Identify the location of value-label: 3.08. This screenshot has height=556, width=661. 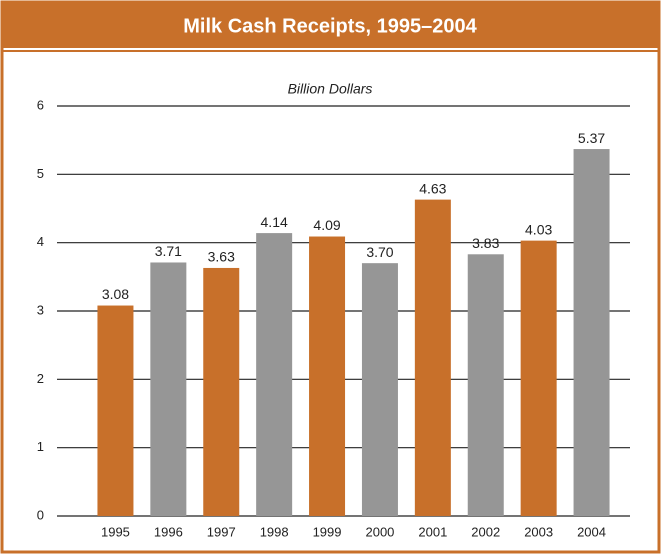
(115, 294).